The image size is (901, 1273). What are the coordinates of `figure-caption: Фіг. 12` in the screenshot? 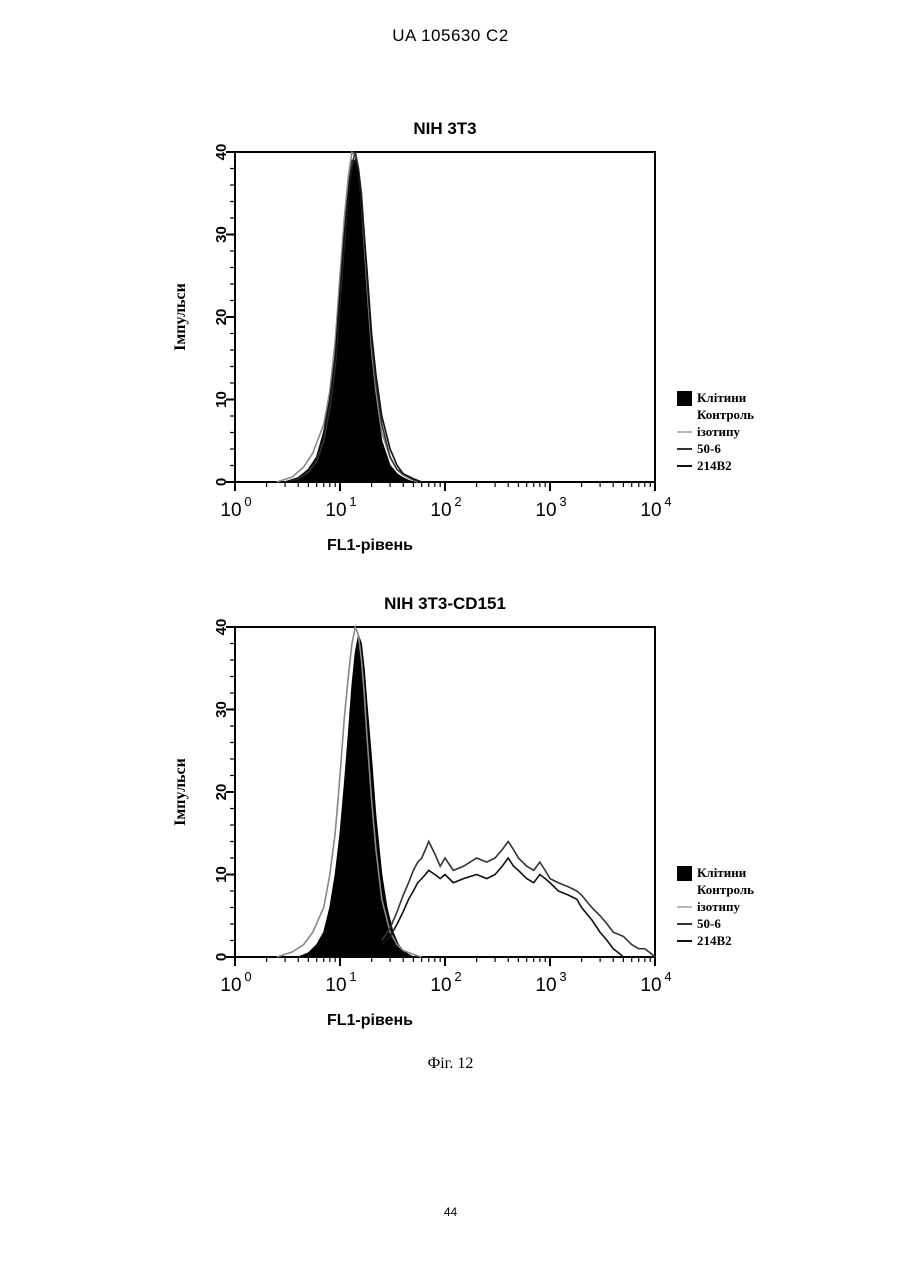 It's located at (450, 1064).